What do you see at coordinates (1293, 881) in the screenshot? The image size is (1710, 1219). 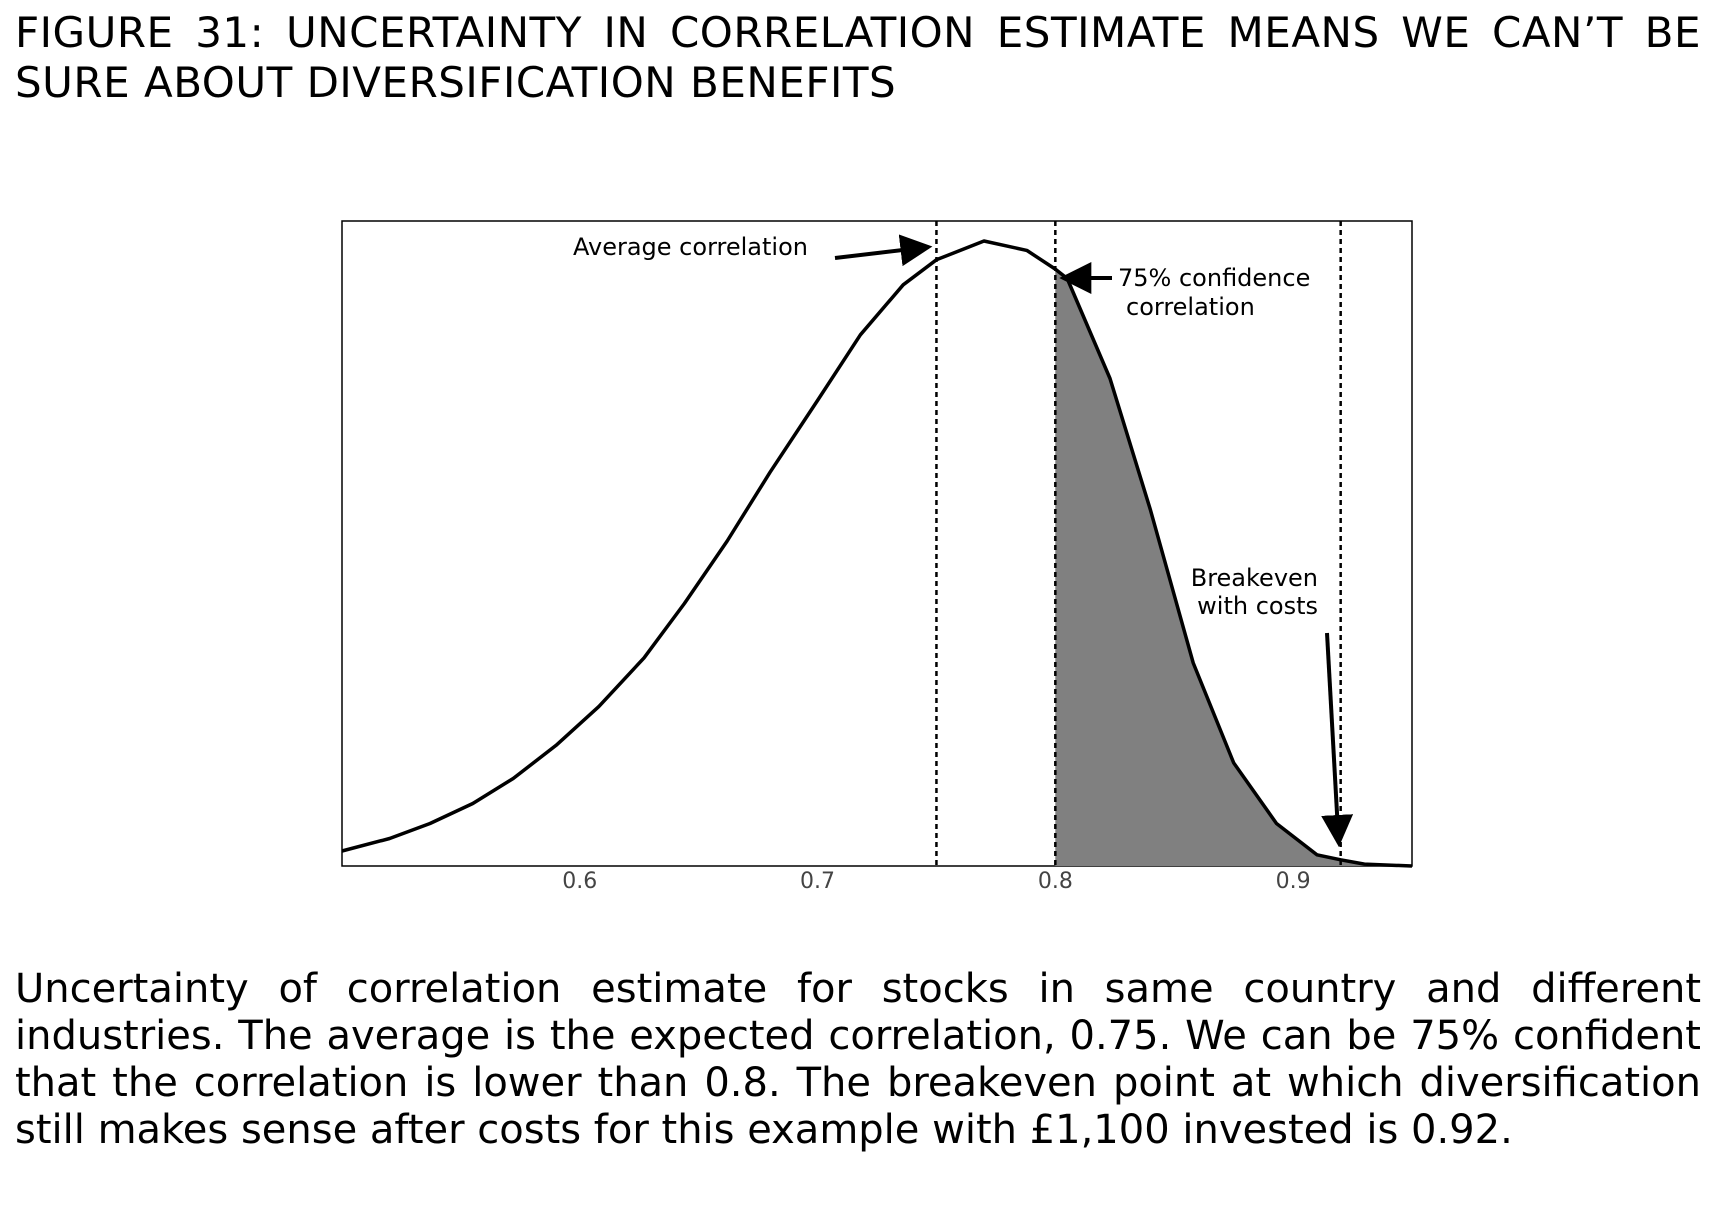 I see `x-tick-label: 0.9` at bounding box center [1293, 881].